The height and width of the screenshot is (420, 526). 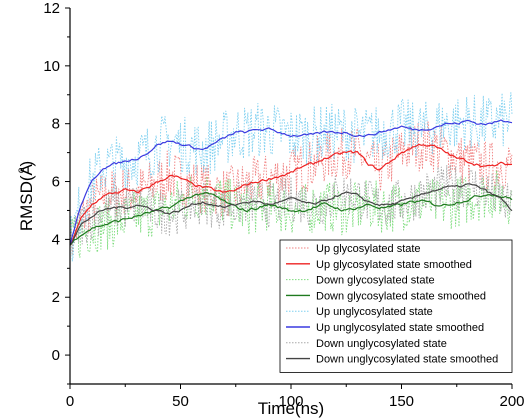 What do you see at coordinates (401, 296) in the screenshot?
I see `legend-label: Down glycosylated state smoothed` at bounding box center [401, 296].